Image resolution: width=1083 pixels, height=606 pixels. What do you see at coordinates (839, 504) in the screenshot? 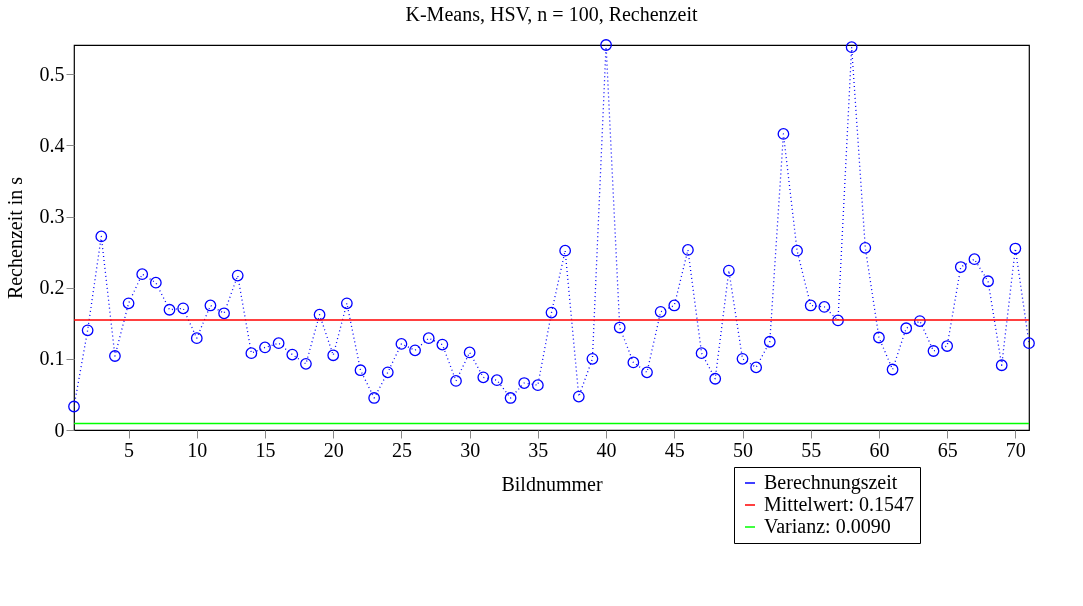
I see `legend-label: Mittelwert: 0.1547` at bounding box center [839, 504].